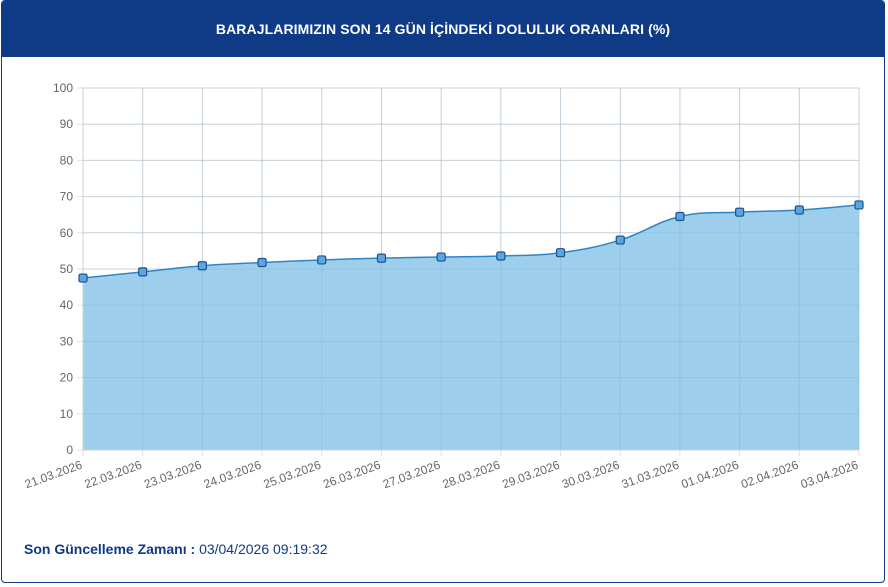 The width and height of the screenshot is (888, 587). I want to click on x-tick-label: 23.03.2026, so click(173, 475).